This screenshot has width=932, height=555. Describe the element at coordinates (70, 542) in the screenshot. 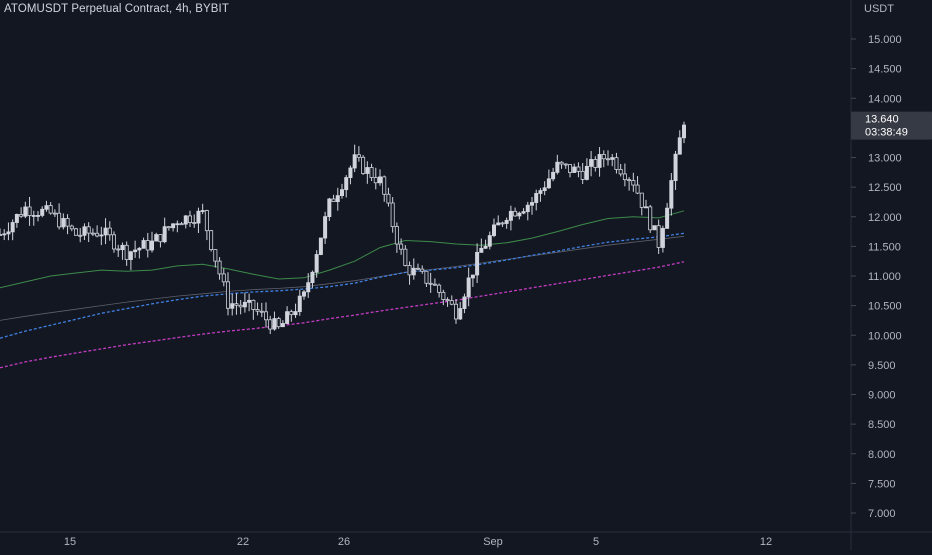

I see `time-tick-label: 15` at that location.